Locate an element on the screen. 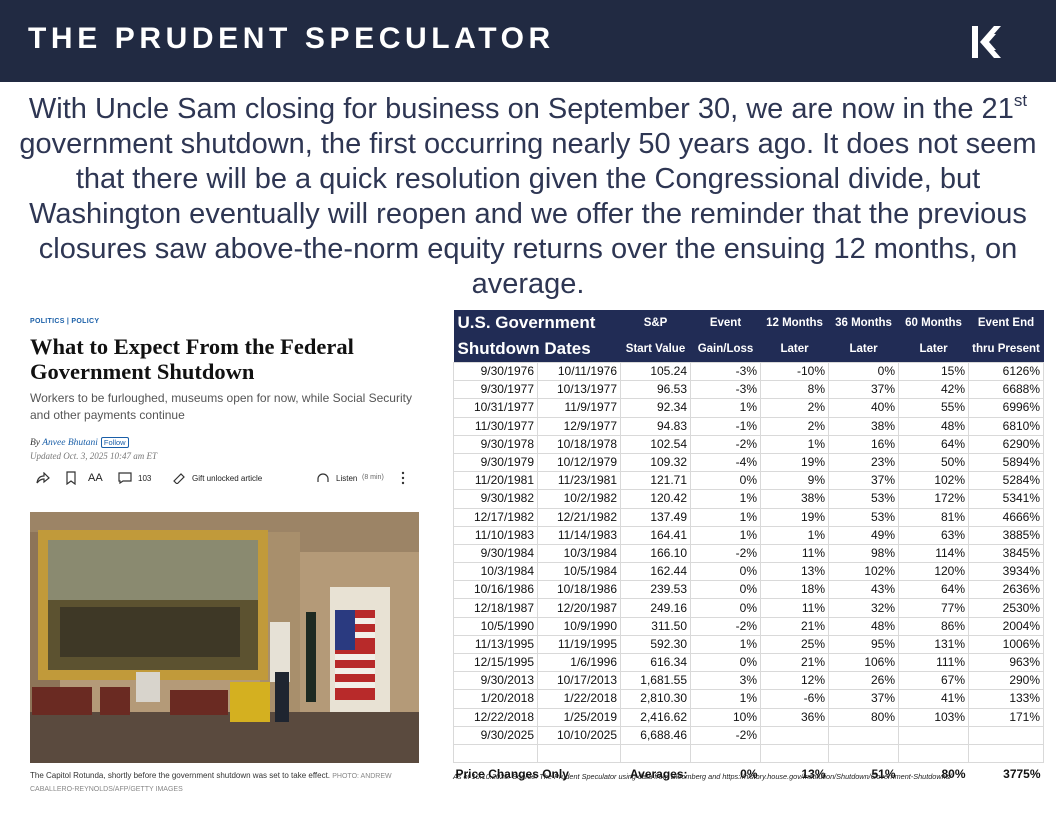  data-cell: 67% is located at coordinates (934, 681).